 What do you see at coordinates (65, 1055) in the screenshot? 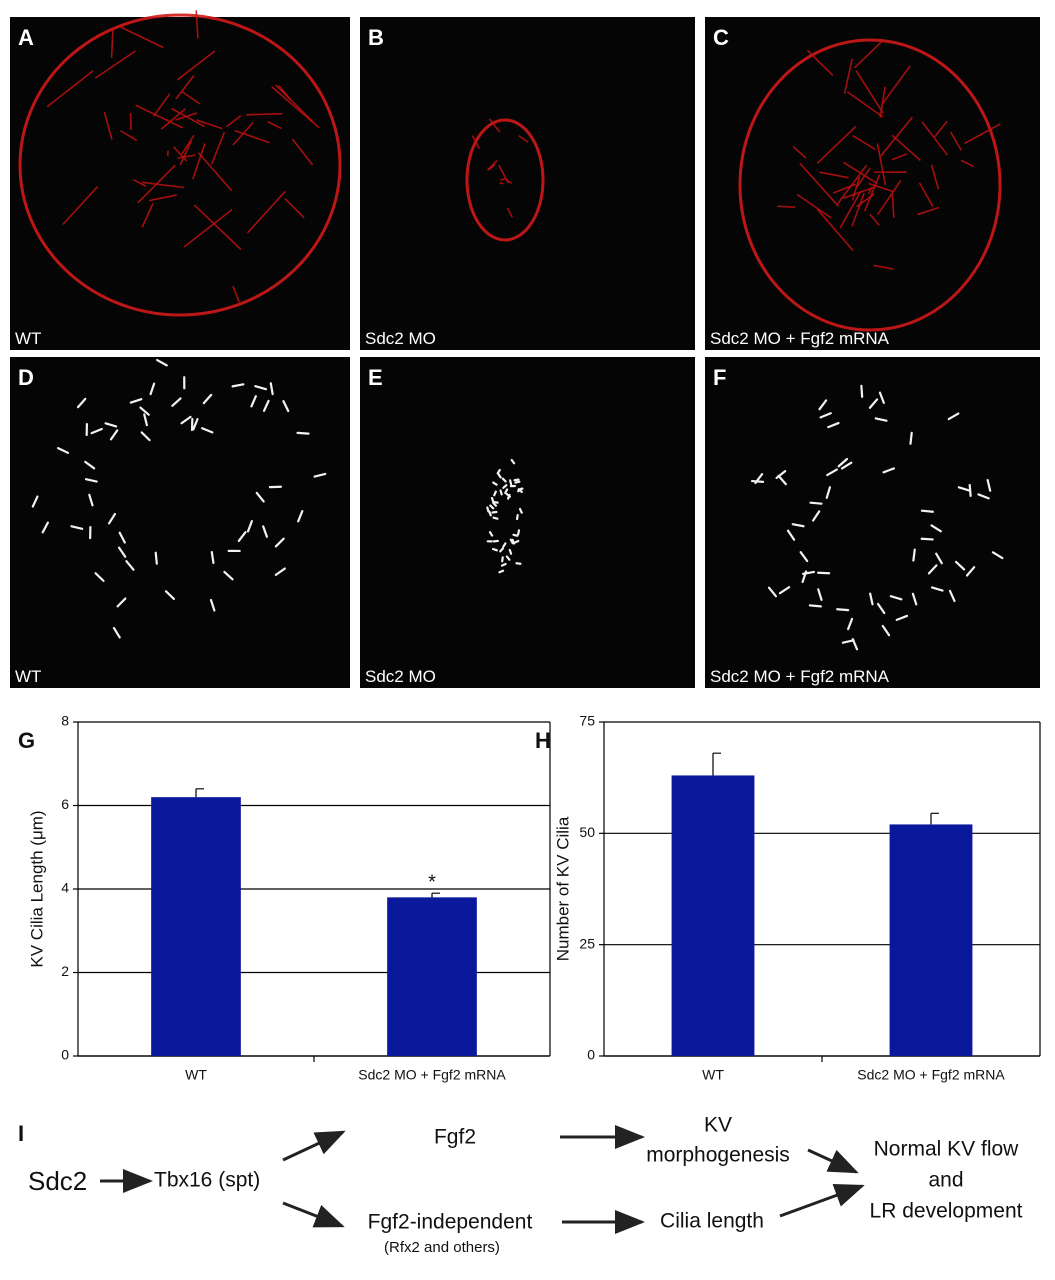
I see `y-tick-label: 0` at bounding box center [65, 1055].